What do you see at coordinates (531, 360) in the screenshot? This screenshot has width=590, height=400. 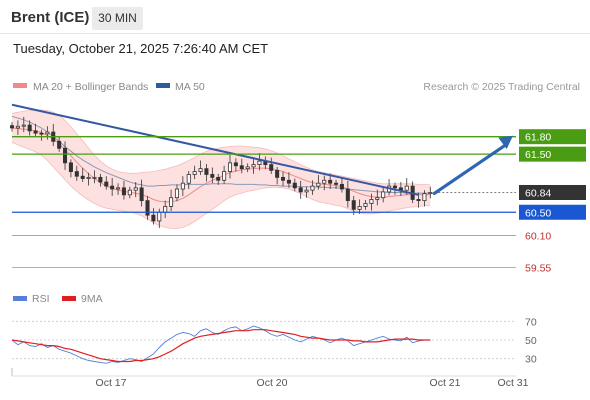 I see `rsi-tick-label: 30` at bounding box center [531, 360].